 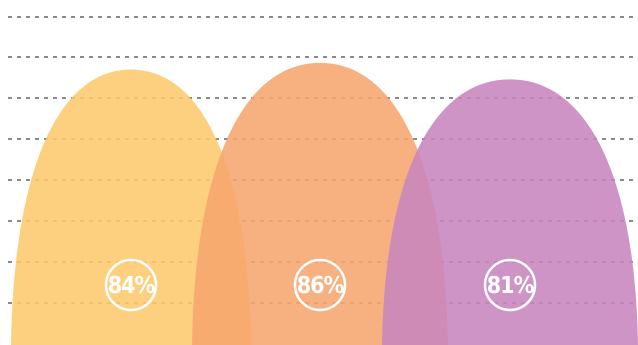 What do you see at coordinates (132, 286) in the screenshot?
I see `value-label-1: 84%` at bounding box center [132, 286].